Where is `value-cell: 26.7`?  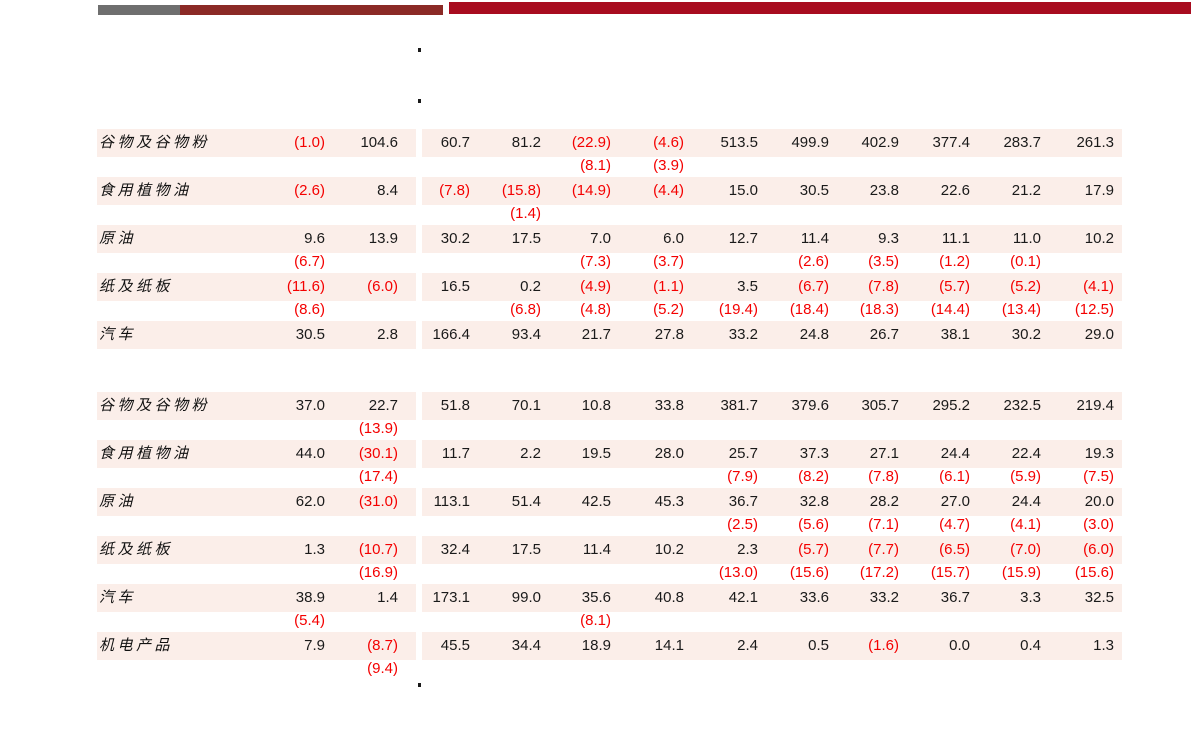
value-cell: 26.7 is located at coordinates (884, 334).